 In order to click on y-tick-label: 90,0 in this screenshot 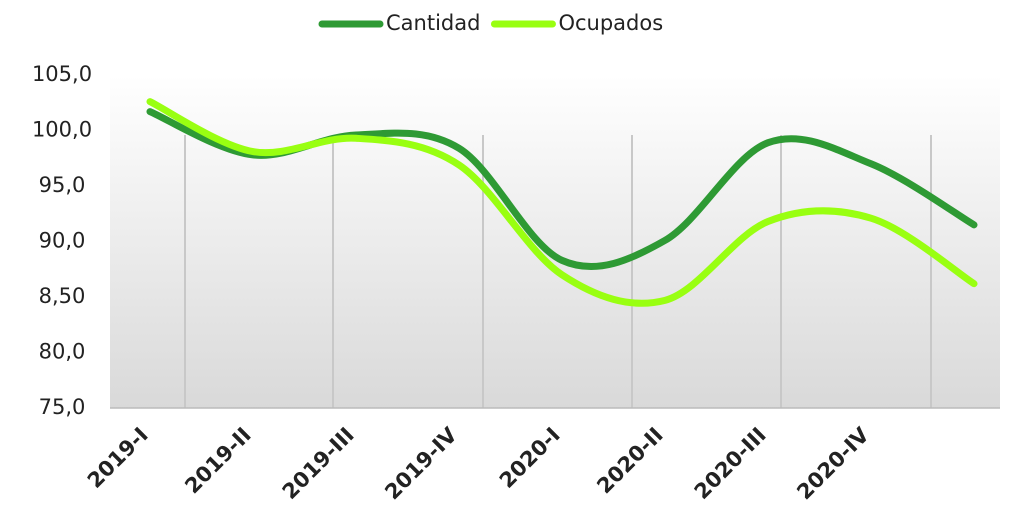, I will do `click(62, 241)`.